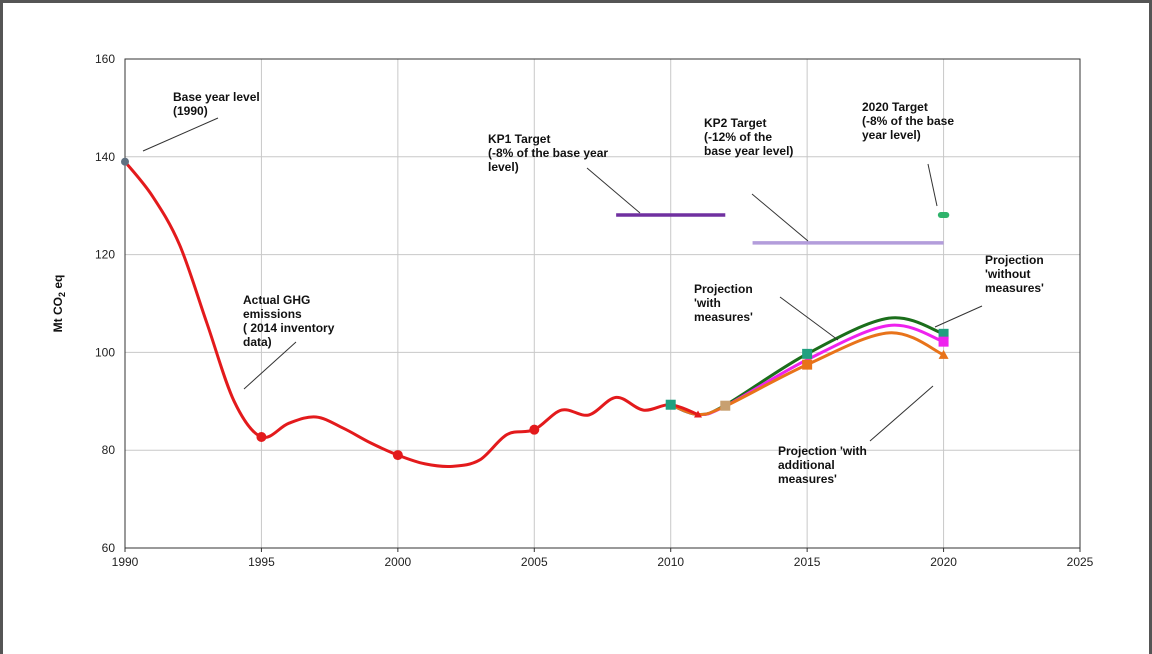 Image resolution: width=1152 pixels, height=654 pixels. I want to click on x-tick-label: 2005, so click(534, 562).